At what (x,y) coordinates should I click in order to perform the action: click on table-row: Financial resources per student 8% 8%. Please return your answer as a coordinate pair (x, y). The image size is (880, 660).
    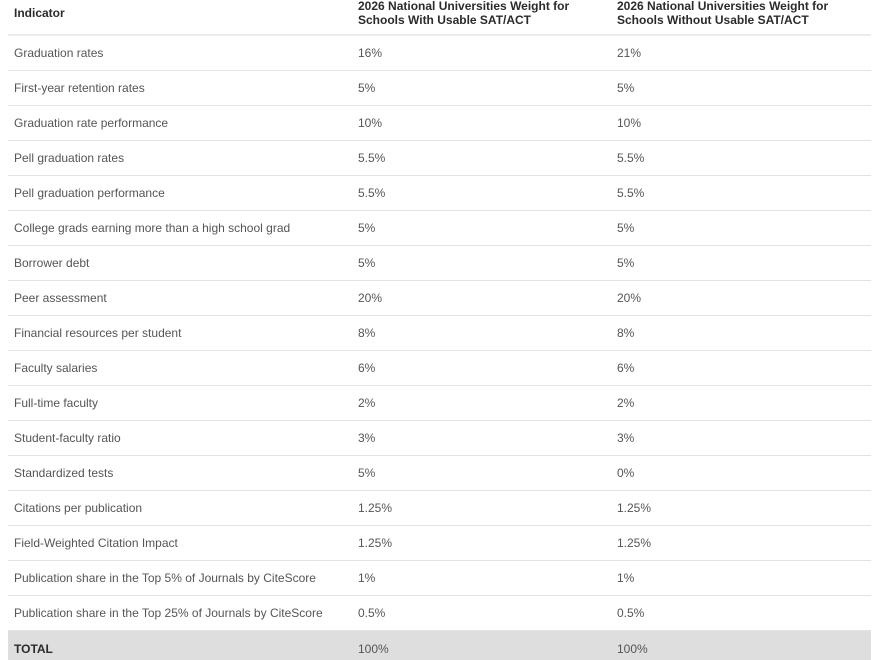
    Looking at the image, I should click on (439, 333).